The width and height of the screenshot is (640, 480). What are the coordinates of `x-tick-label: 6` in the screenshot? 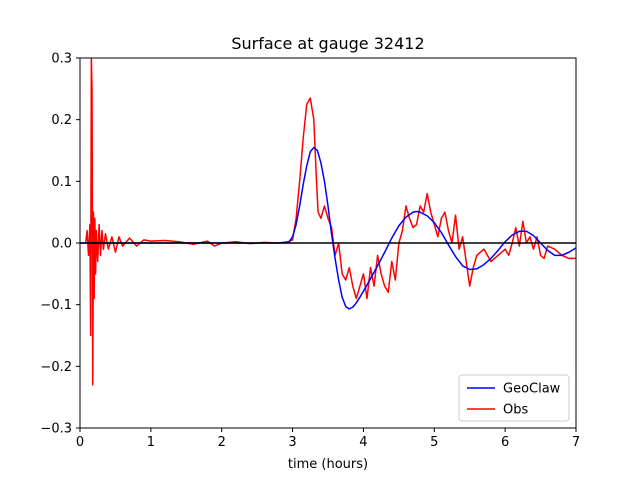 It's located at (505, 442).